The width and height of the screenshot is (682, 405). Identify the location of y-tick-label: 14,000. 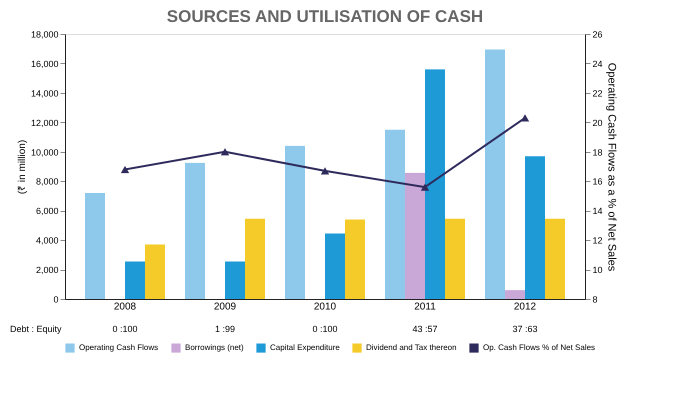
(44, 93).